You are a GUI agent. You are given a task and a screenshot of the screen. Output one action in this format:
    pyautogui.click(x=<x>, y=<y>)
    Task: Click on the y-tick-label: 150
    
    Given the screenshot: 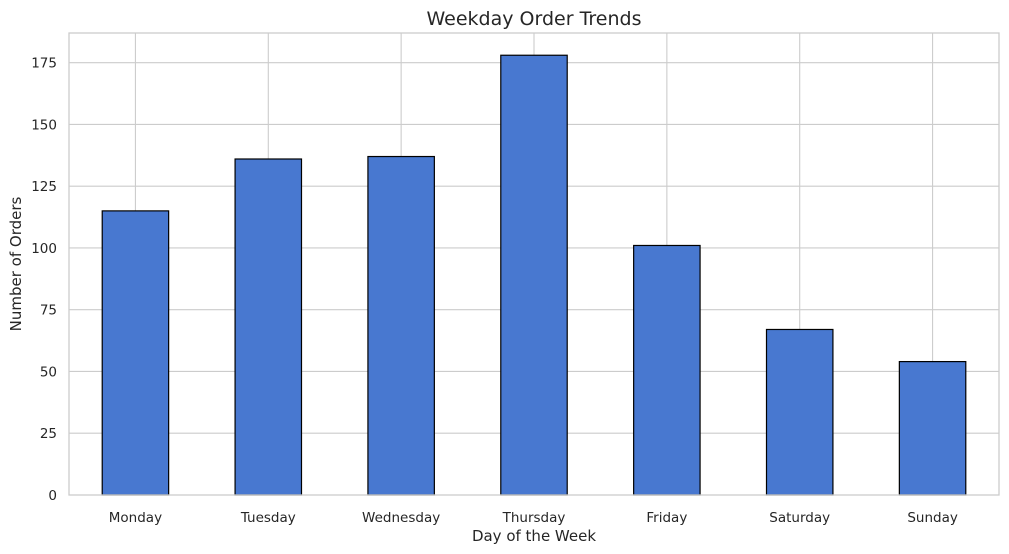 What is the action you would take?
    pyautogui.click(x=44, y=125)
    